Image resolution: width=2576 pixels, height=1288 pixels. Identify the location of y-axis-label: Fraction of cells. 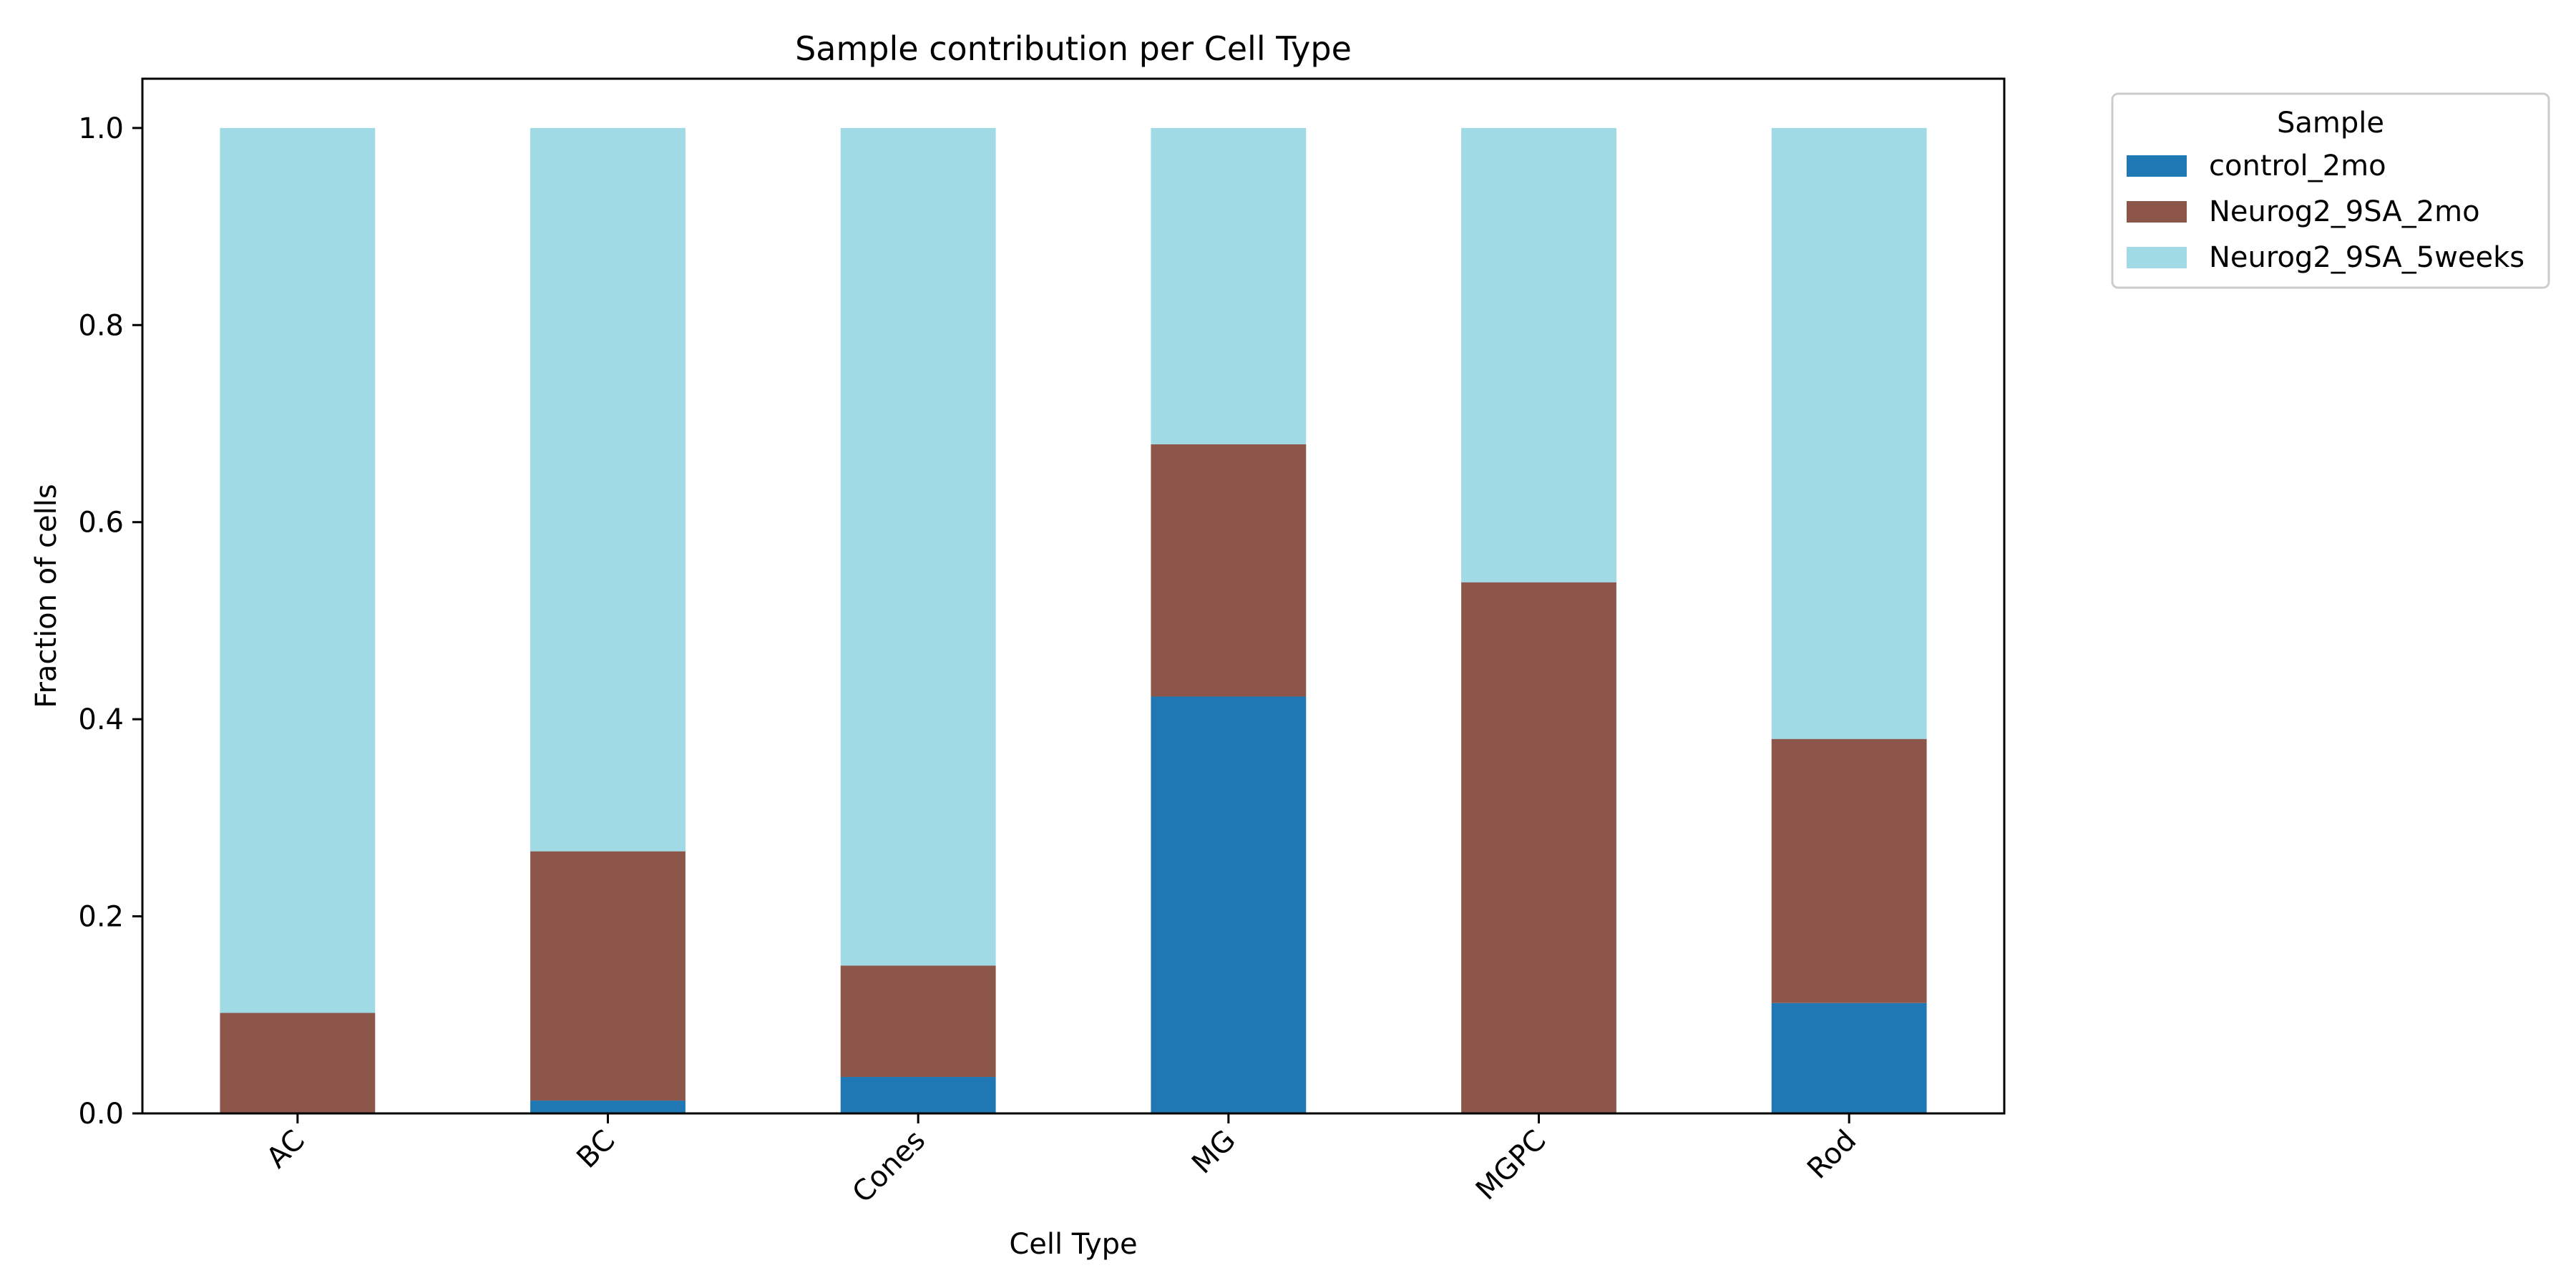
(46, 596).